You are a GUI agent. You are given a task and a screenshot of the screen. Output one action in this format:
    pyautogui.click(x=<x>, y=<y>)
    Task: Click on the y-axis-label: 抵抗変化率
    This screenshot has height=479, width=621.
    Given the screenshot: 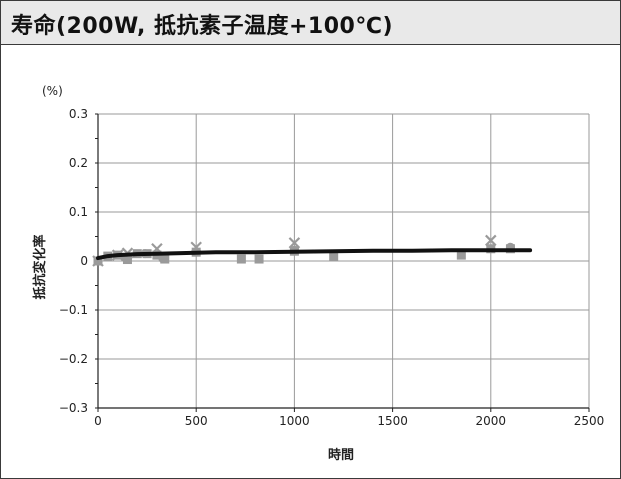 What is the action you would take?
    pyautogui.click(x=40, y=266)
    